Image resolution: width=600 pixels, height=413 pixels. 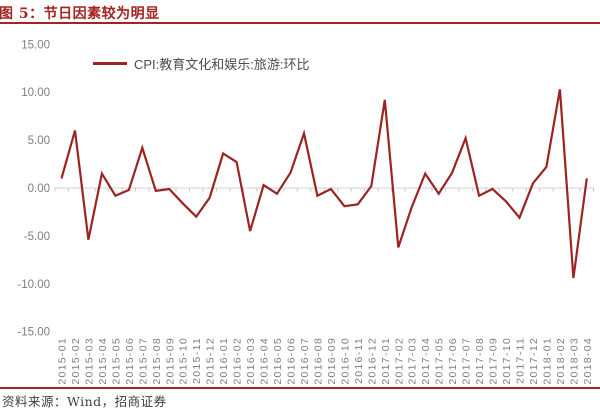 What do you see at coordinates (278, 361) in the screenshot?
I see `x-axis-label: 2016-05` at bounding box center [278, 361].